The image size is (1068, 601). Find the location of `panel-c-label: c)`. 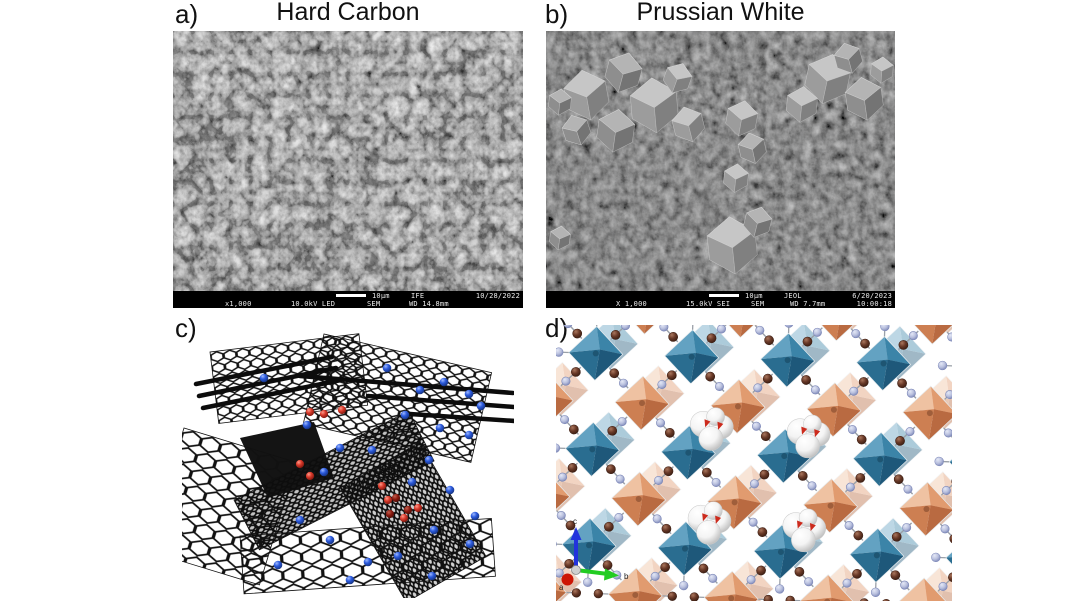

panel-c-label: c) is located at coordinates (186, 328).